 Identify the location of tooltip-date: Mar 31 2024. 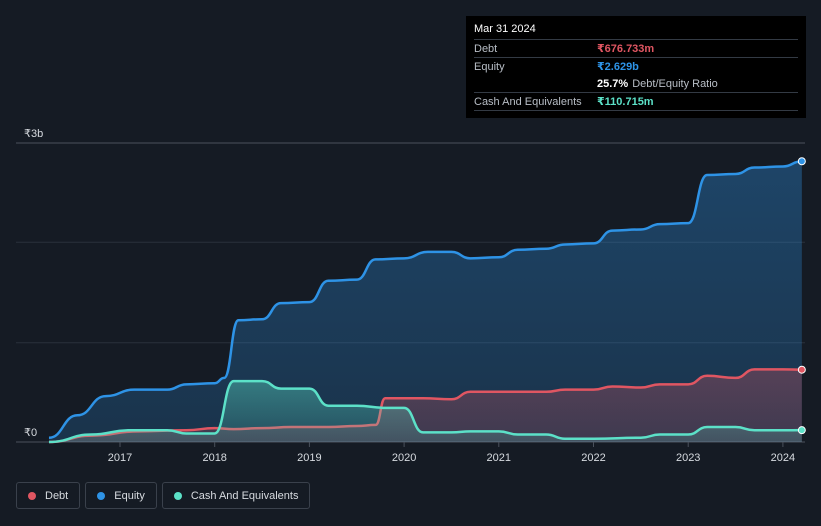
(505, 29).